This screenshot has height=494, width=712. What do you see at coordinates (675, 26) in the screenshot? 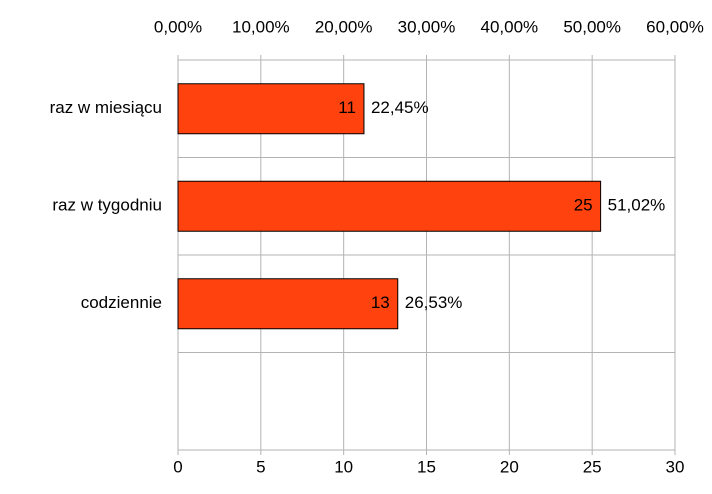
I see `x2-tick-label: 60,00%` at bounding box center [675, 26].